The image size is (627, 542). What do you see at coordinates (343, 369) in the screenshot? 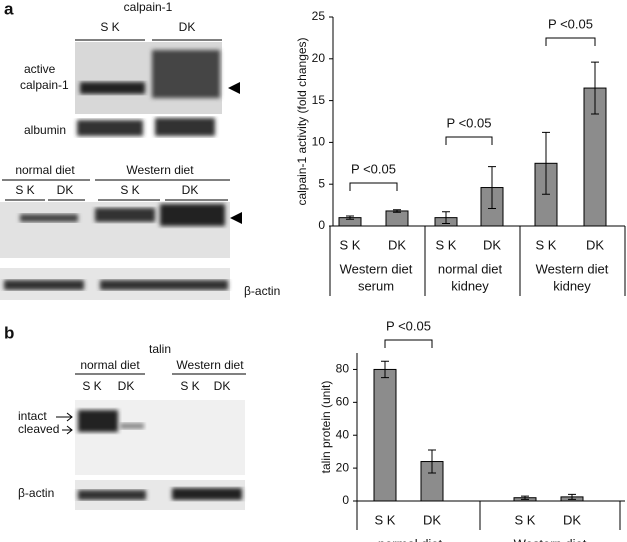
I see `y-tick-label: 80` at bounding box center [343, 369].